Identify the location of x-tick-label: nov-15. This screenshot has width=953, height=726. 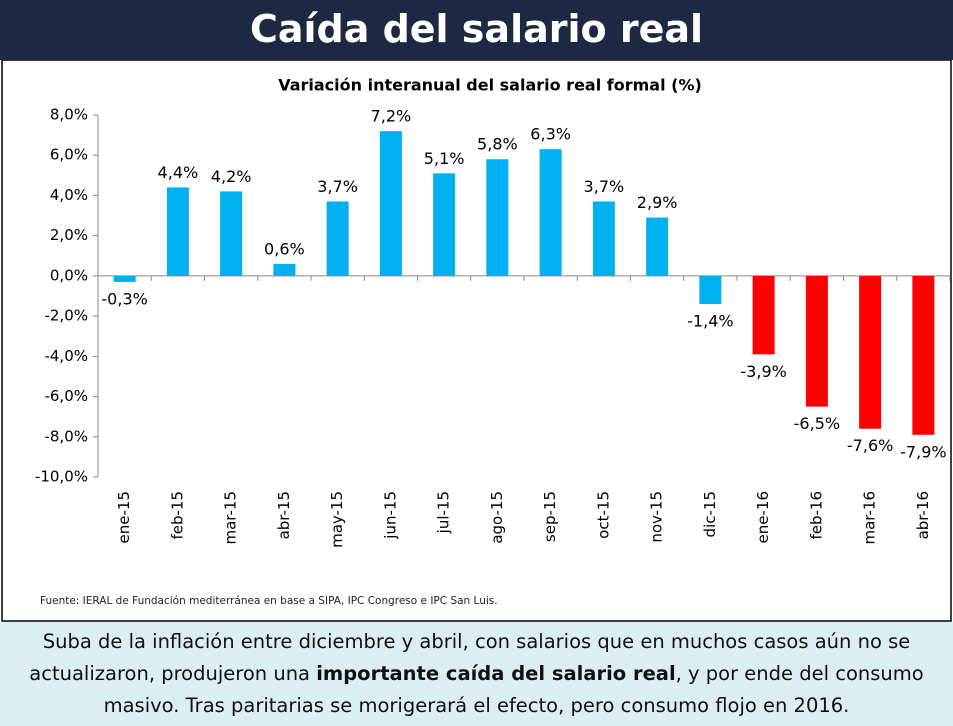
(657, 517).